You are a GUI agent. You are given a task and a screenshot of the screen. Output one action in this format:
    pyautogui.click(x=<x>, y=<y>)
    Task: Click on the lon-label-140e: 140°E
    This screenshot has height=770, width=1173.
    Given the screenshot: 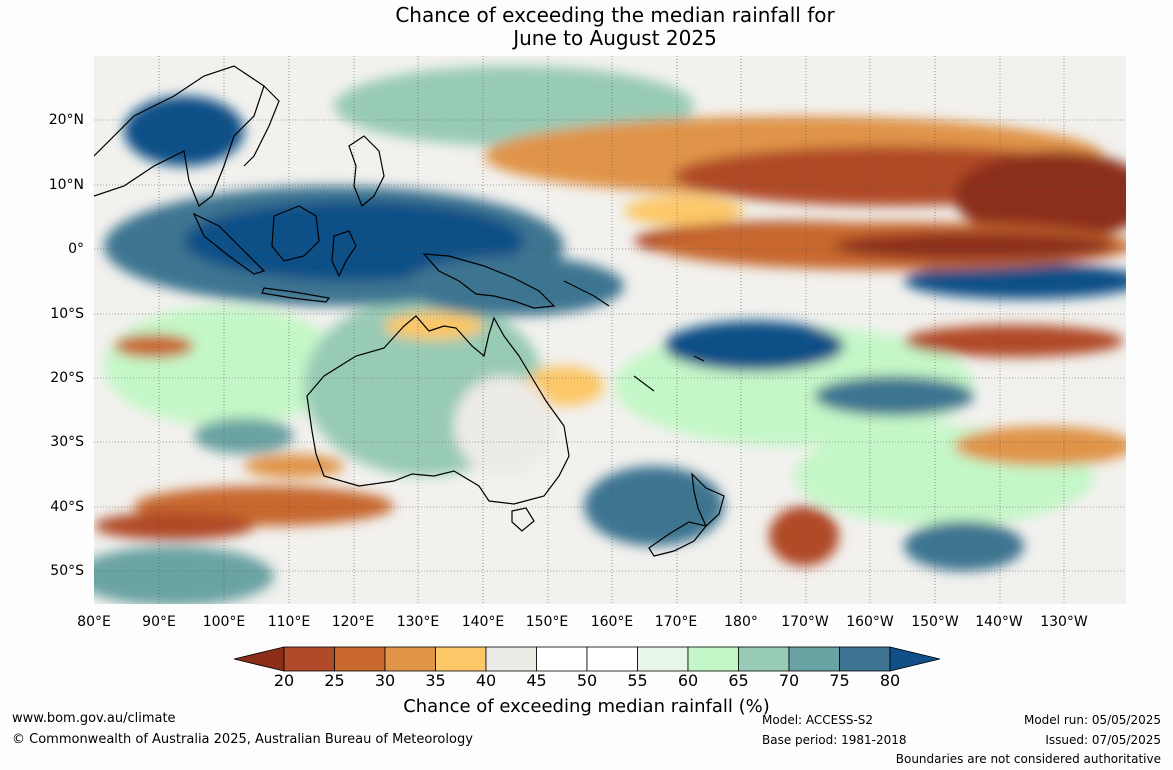 What is the action you would take?
    pyautogui.click(x=483, y=622)
    